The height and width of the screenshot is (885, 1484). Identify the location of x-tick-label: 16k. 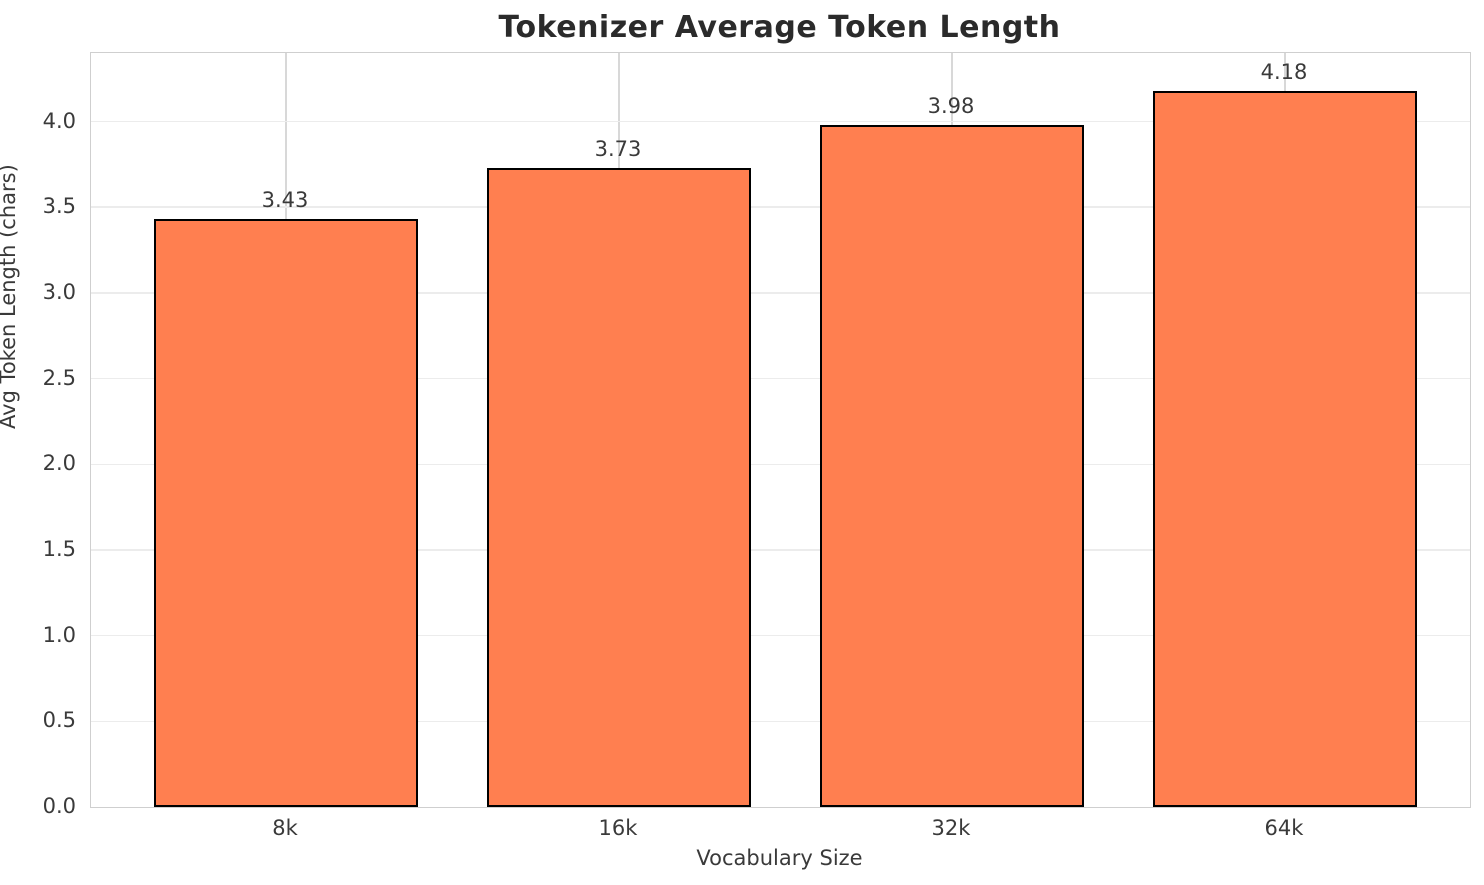
(618, 828).